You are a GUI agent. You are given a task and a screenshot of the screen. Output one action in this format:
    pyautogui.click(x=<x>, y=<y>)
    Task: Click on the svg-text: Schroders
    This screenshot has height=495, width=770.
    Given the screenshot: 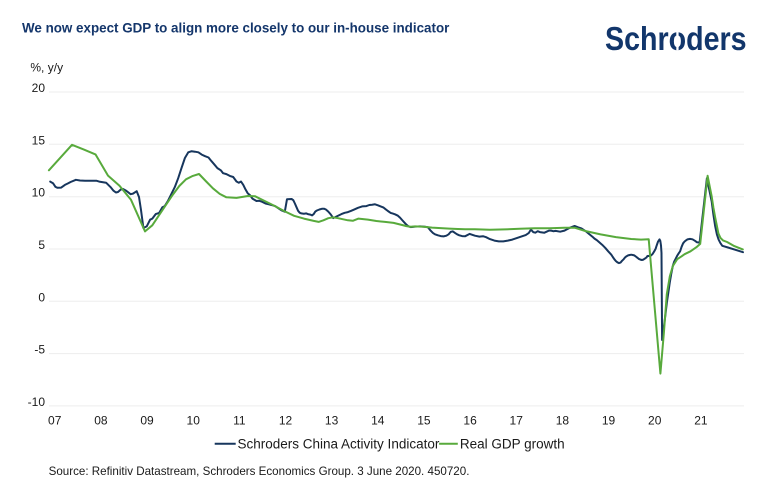 What is the action you would take?
    pyautogui.click(x=676, y=39)
    